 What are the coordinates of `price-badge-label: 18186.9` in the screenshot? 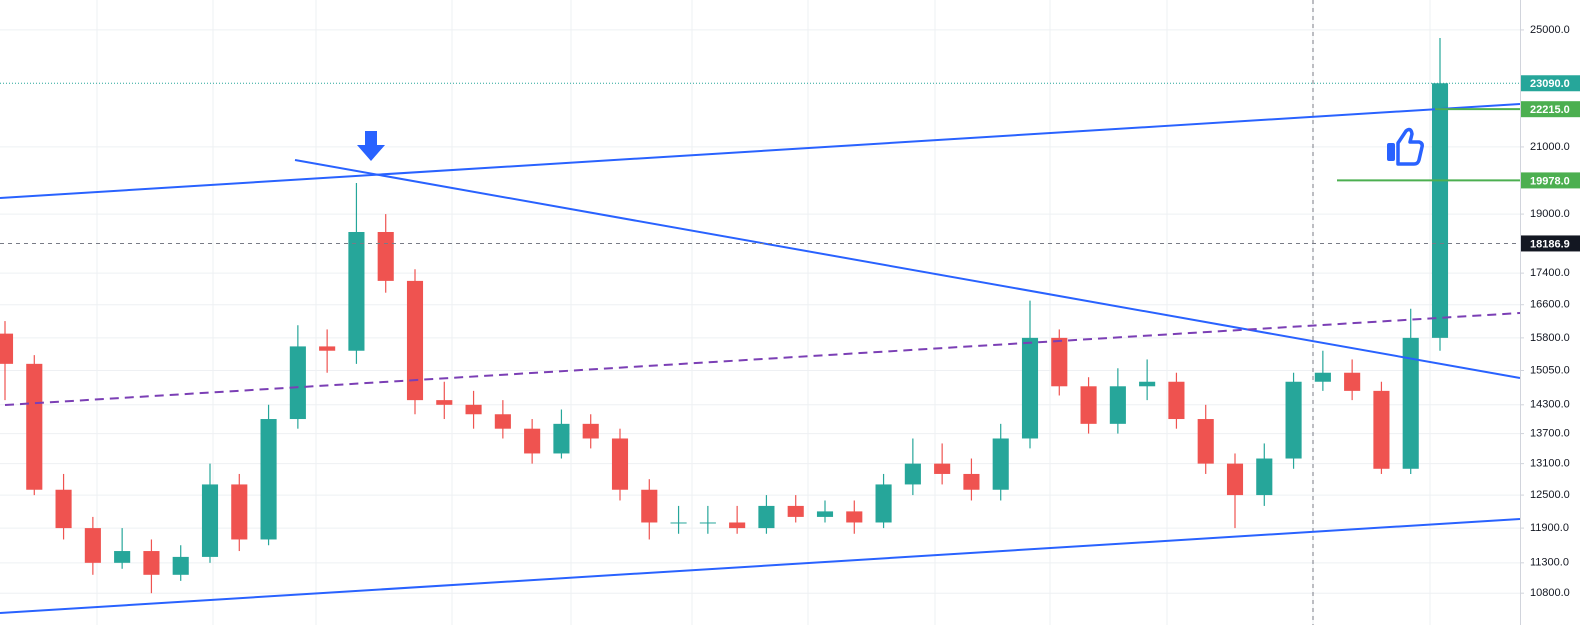 It's located at (1550, 244).